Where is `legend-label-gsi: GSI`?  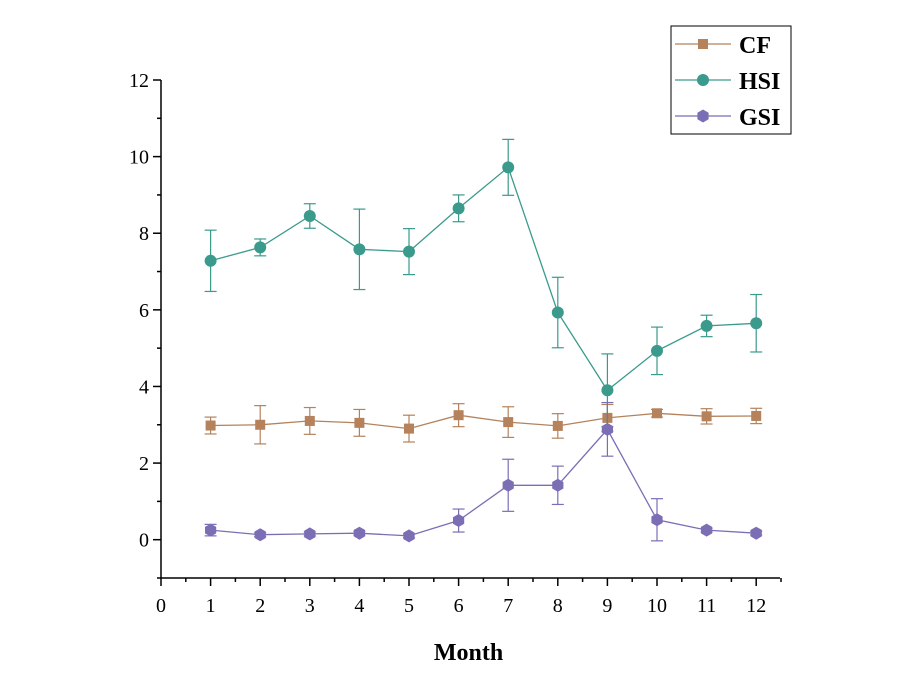
legend-label-gsi: GSI is located at coordinates (759, 118).